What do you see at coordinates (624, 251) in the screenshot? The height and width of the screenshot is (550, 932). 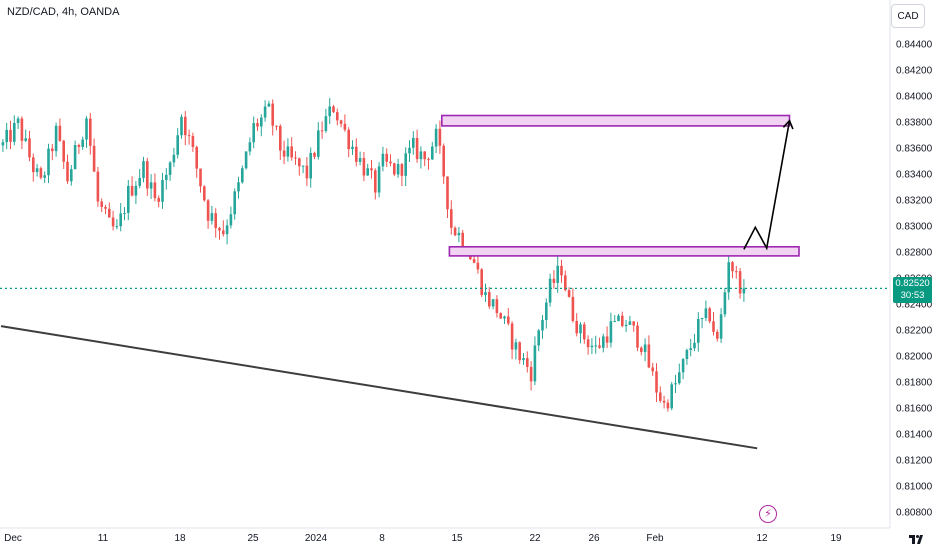 I see `resistance-zone-lower` at bounding box center [624, 251].